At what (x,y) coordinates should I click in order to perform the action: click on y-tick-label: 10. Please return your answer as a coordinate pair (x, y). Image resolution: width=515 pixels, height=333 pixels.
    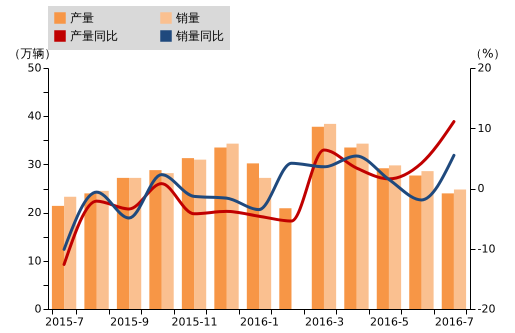
    Looking at the image, I should click on (35, 261).